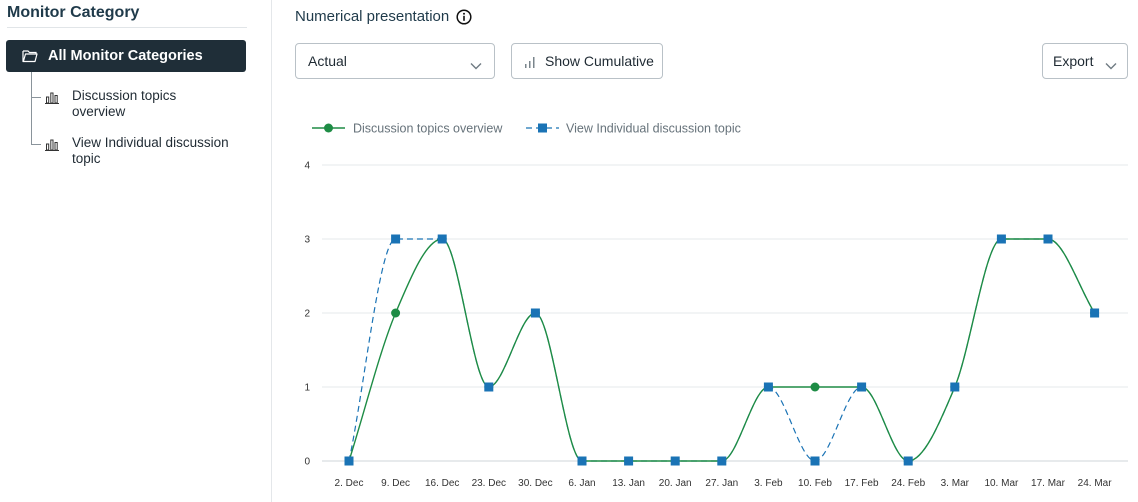 The height and width of the screenshot is (502, 1138). What do you see at coordinates (1073, 61) in the screenshot?
I see `export-label: Export` at bounding box center [1073, 61].